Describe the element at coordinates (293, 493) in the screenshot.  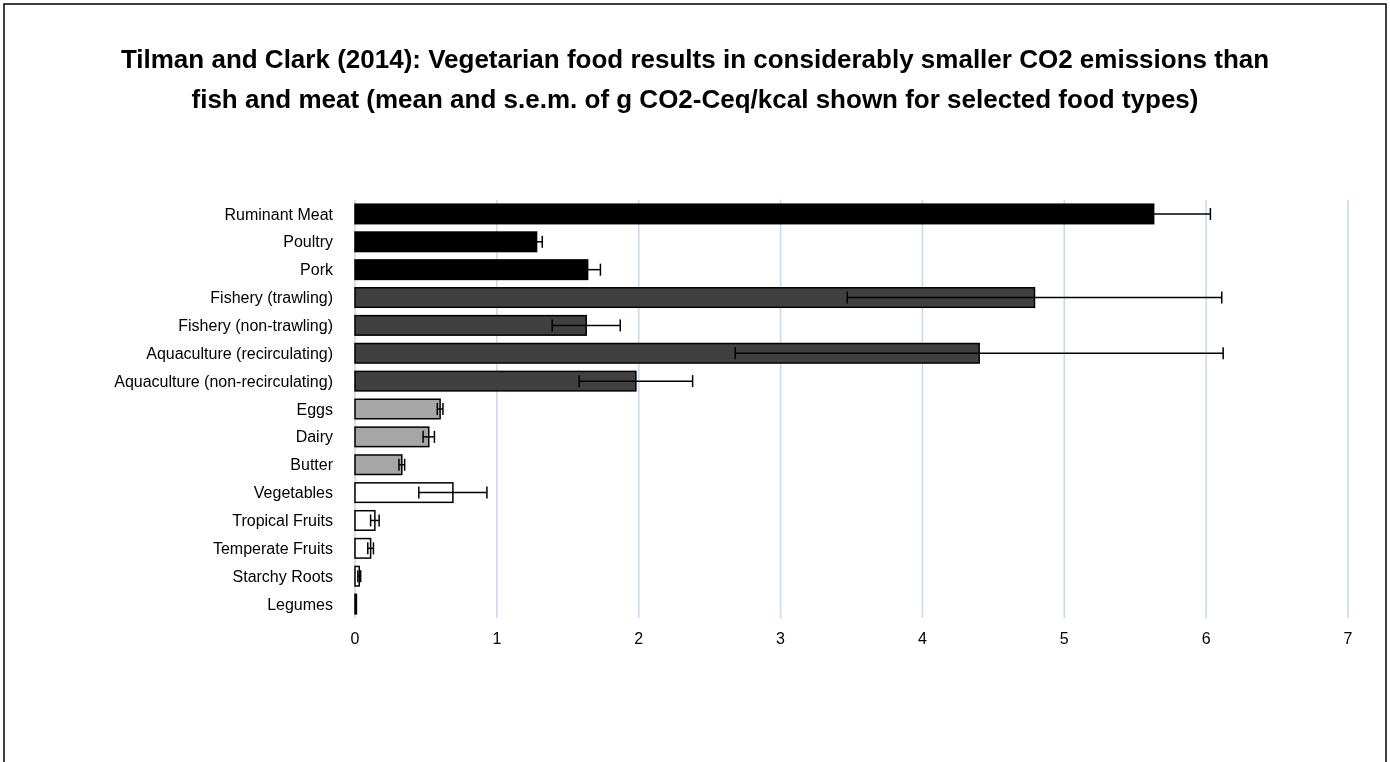
I see `y-tick-label: Vegetables` at that location.